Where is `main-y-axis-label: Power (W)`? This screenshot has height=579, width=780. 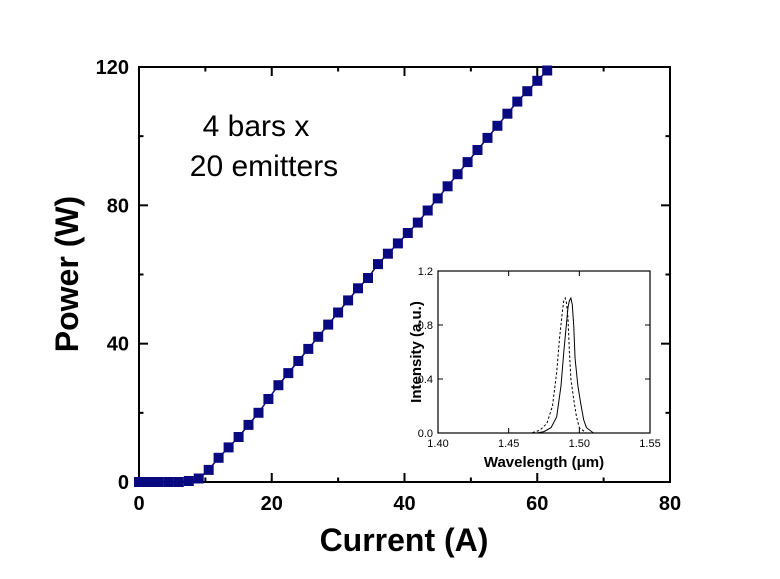 main-y-axis-label: Power (W) is located at coordinates (67, 274).